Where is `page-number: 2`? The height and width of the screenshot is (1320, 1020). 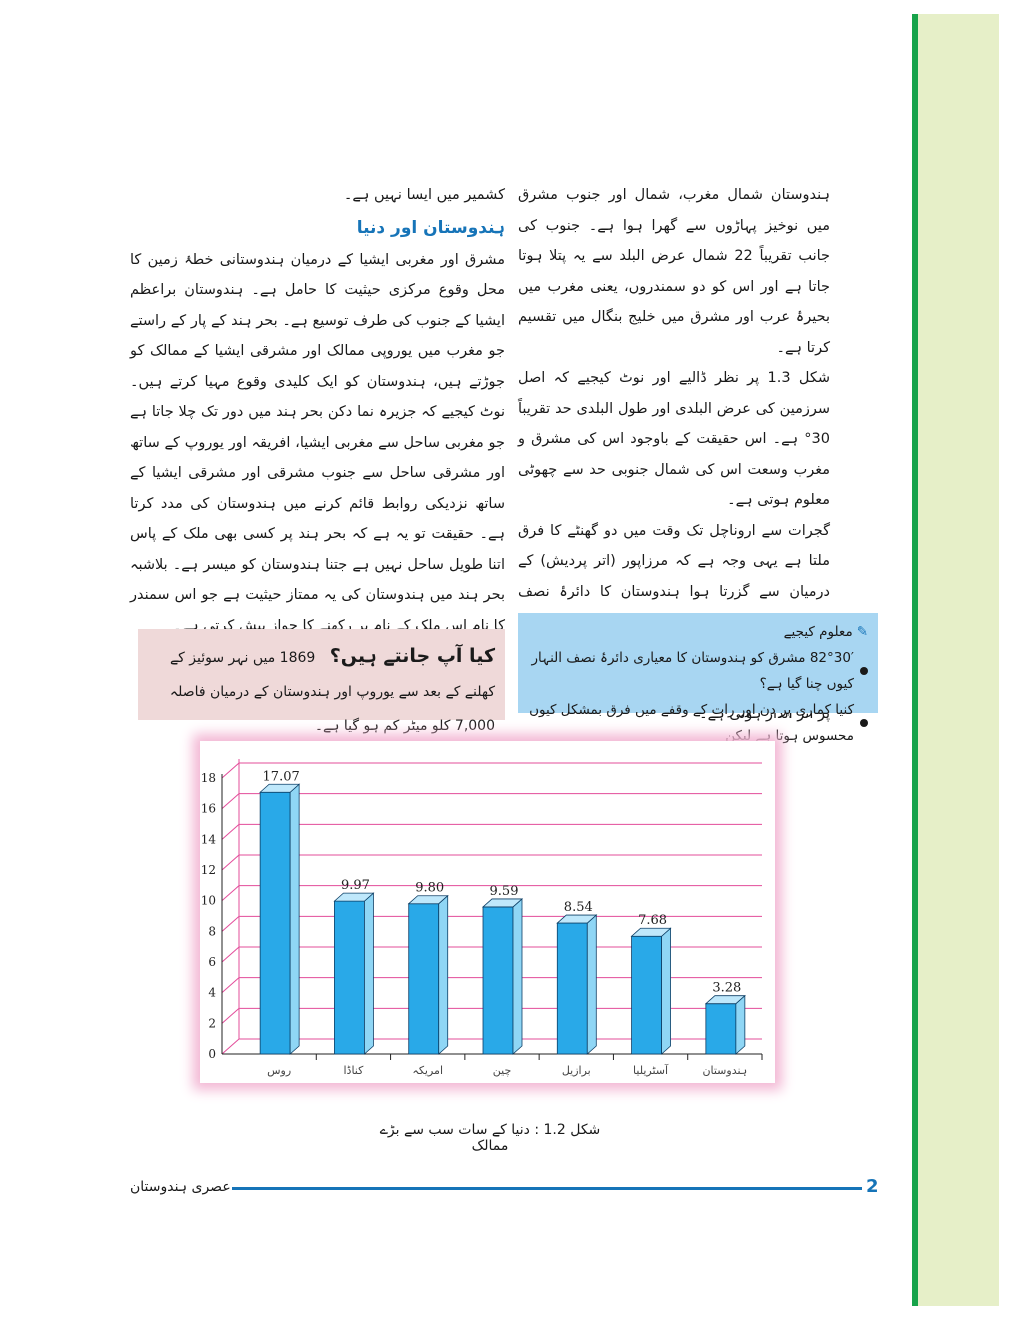
page-number: 2 is located at coordinates (872, 1186).